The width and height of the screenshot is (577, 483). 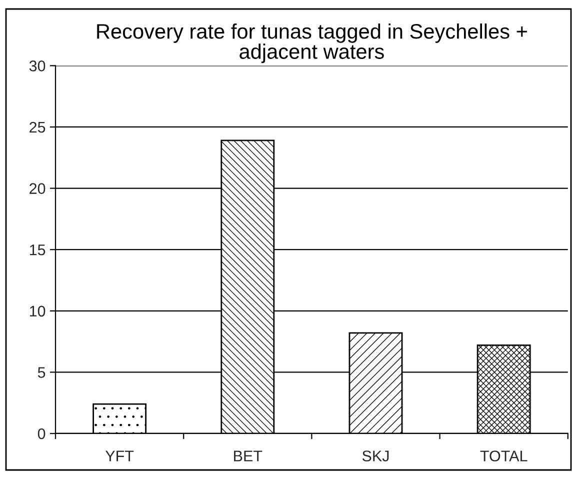 What do you see at coordinates (38, 127) in the screenshot?
I see `y-tick-label: 25` at bounding box center [38, 127].